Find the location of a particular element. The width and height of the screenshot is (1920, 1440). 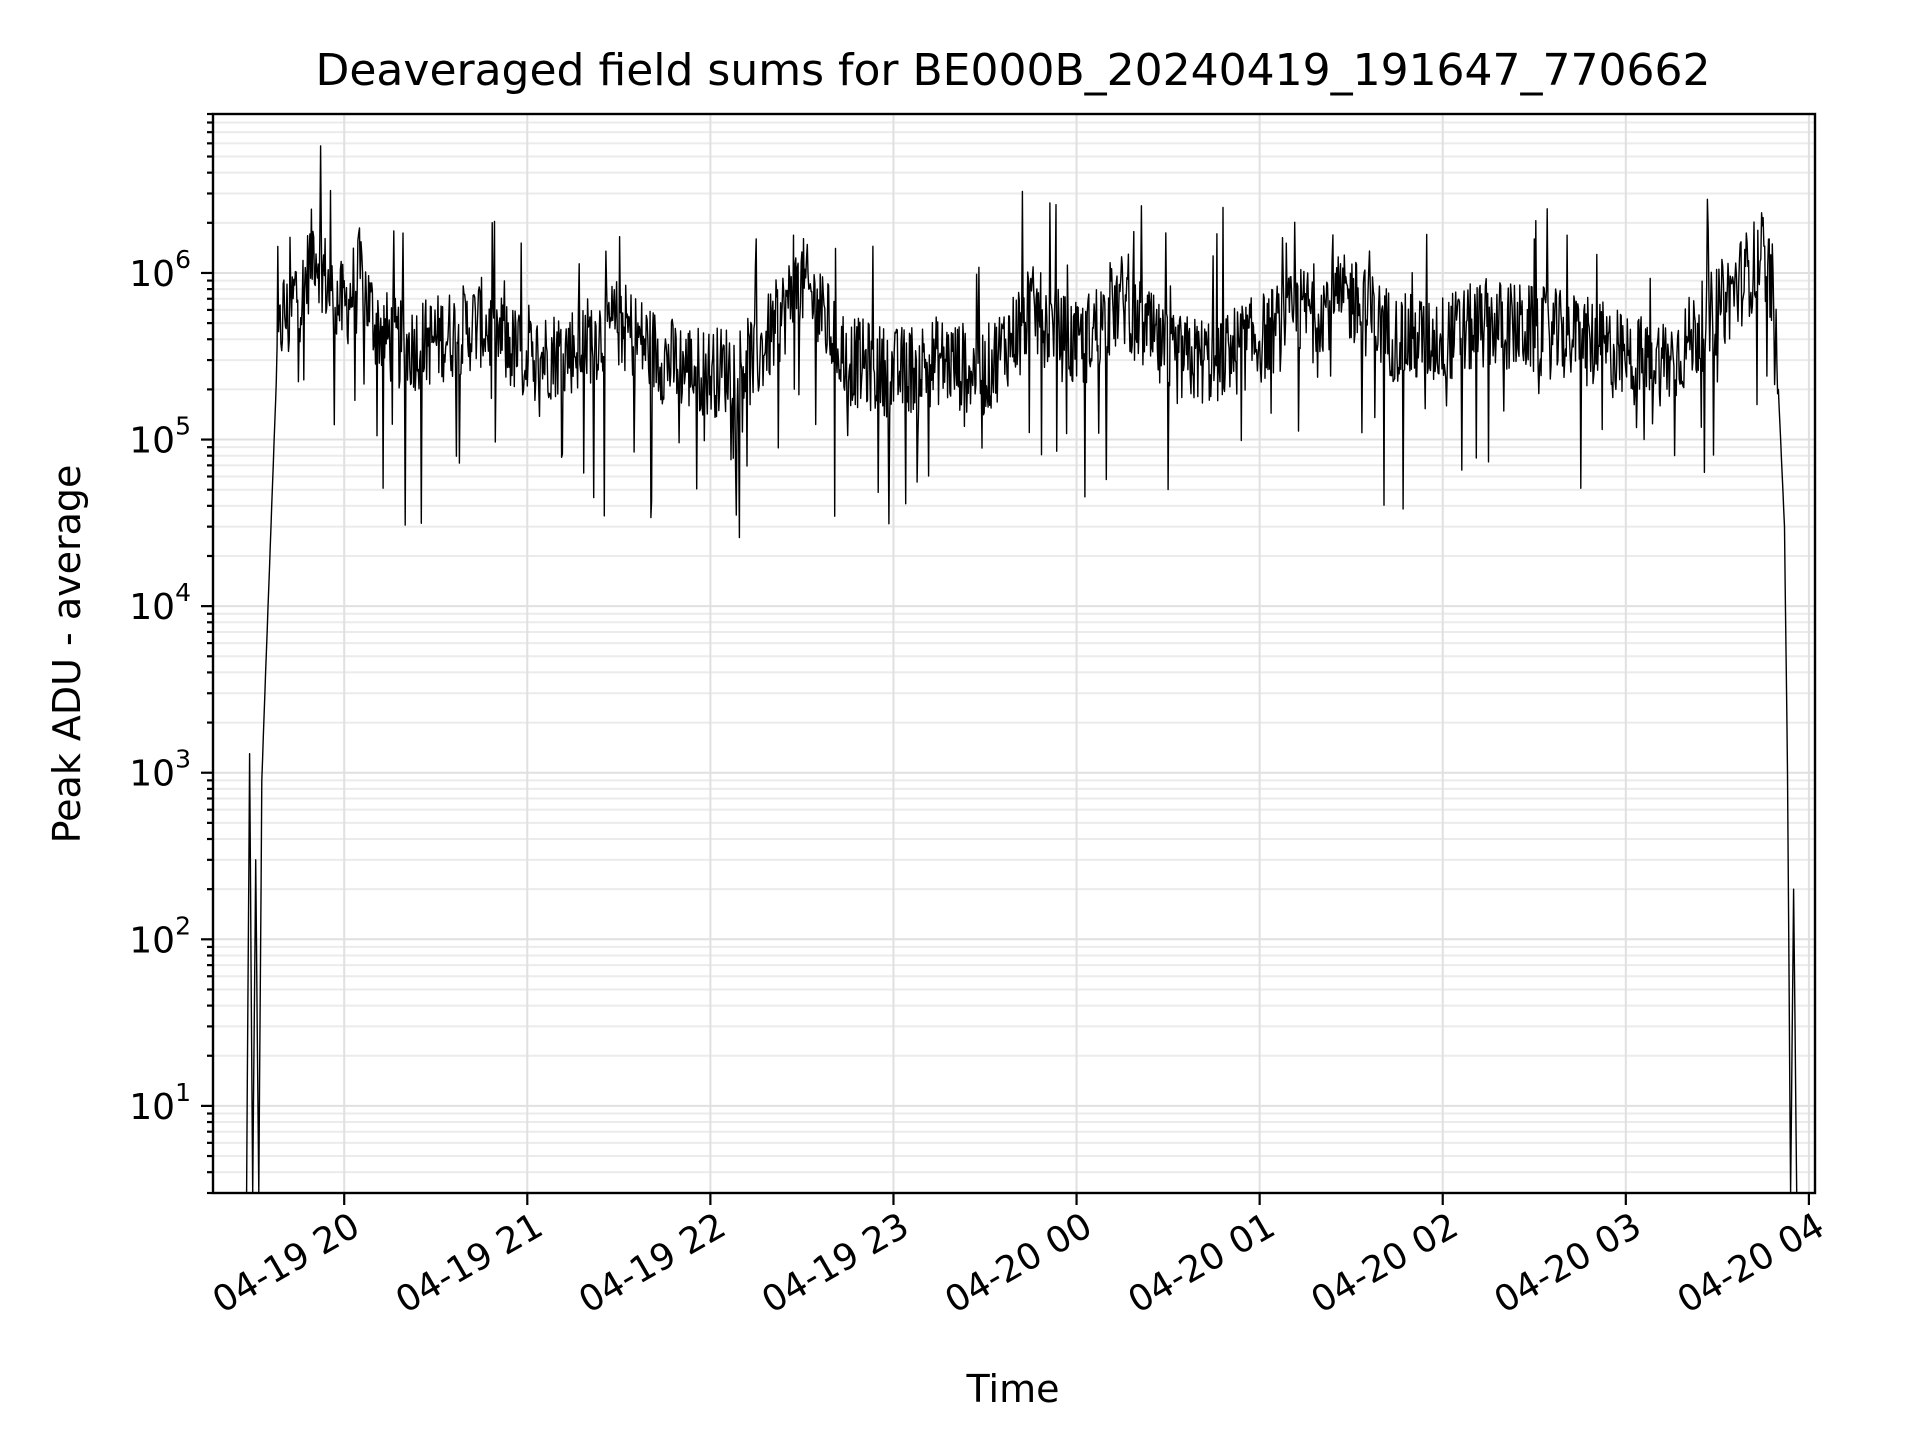

x-axis-label: Time is located at coordinates (1013, 1389).